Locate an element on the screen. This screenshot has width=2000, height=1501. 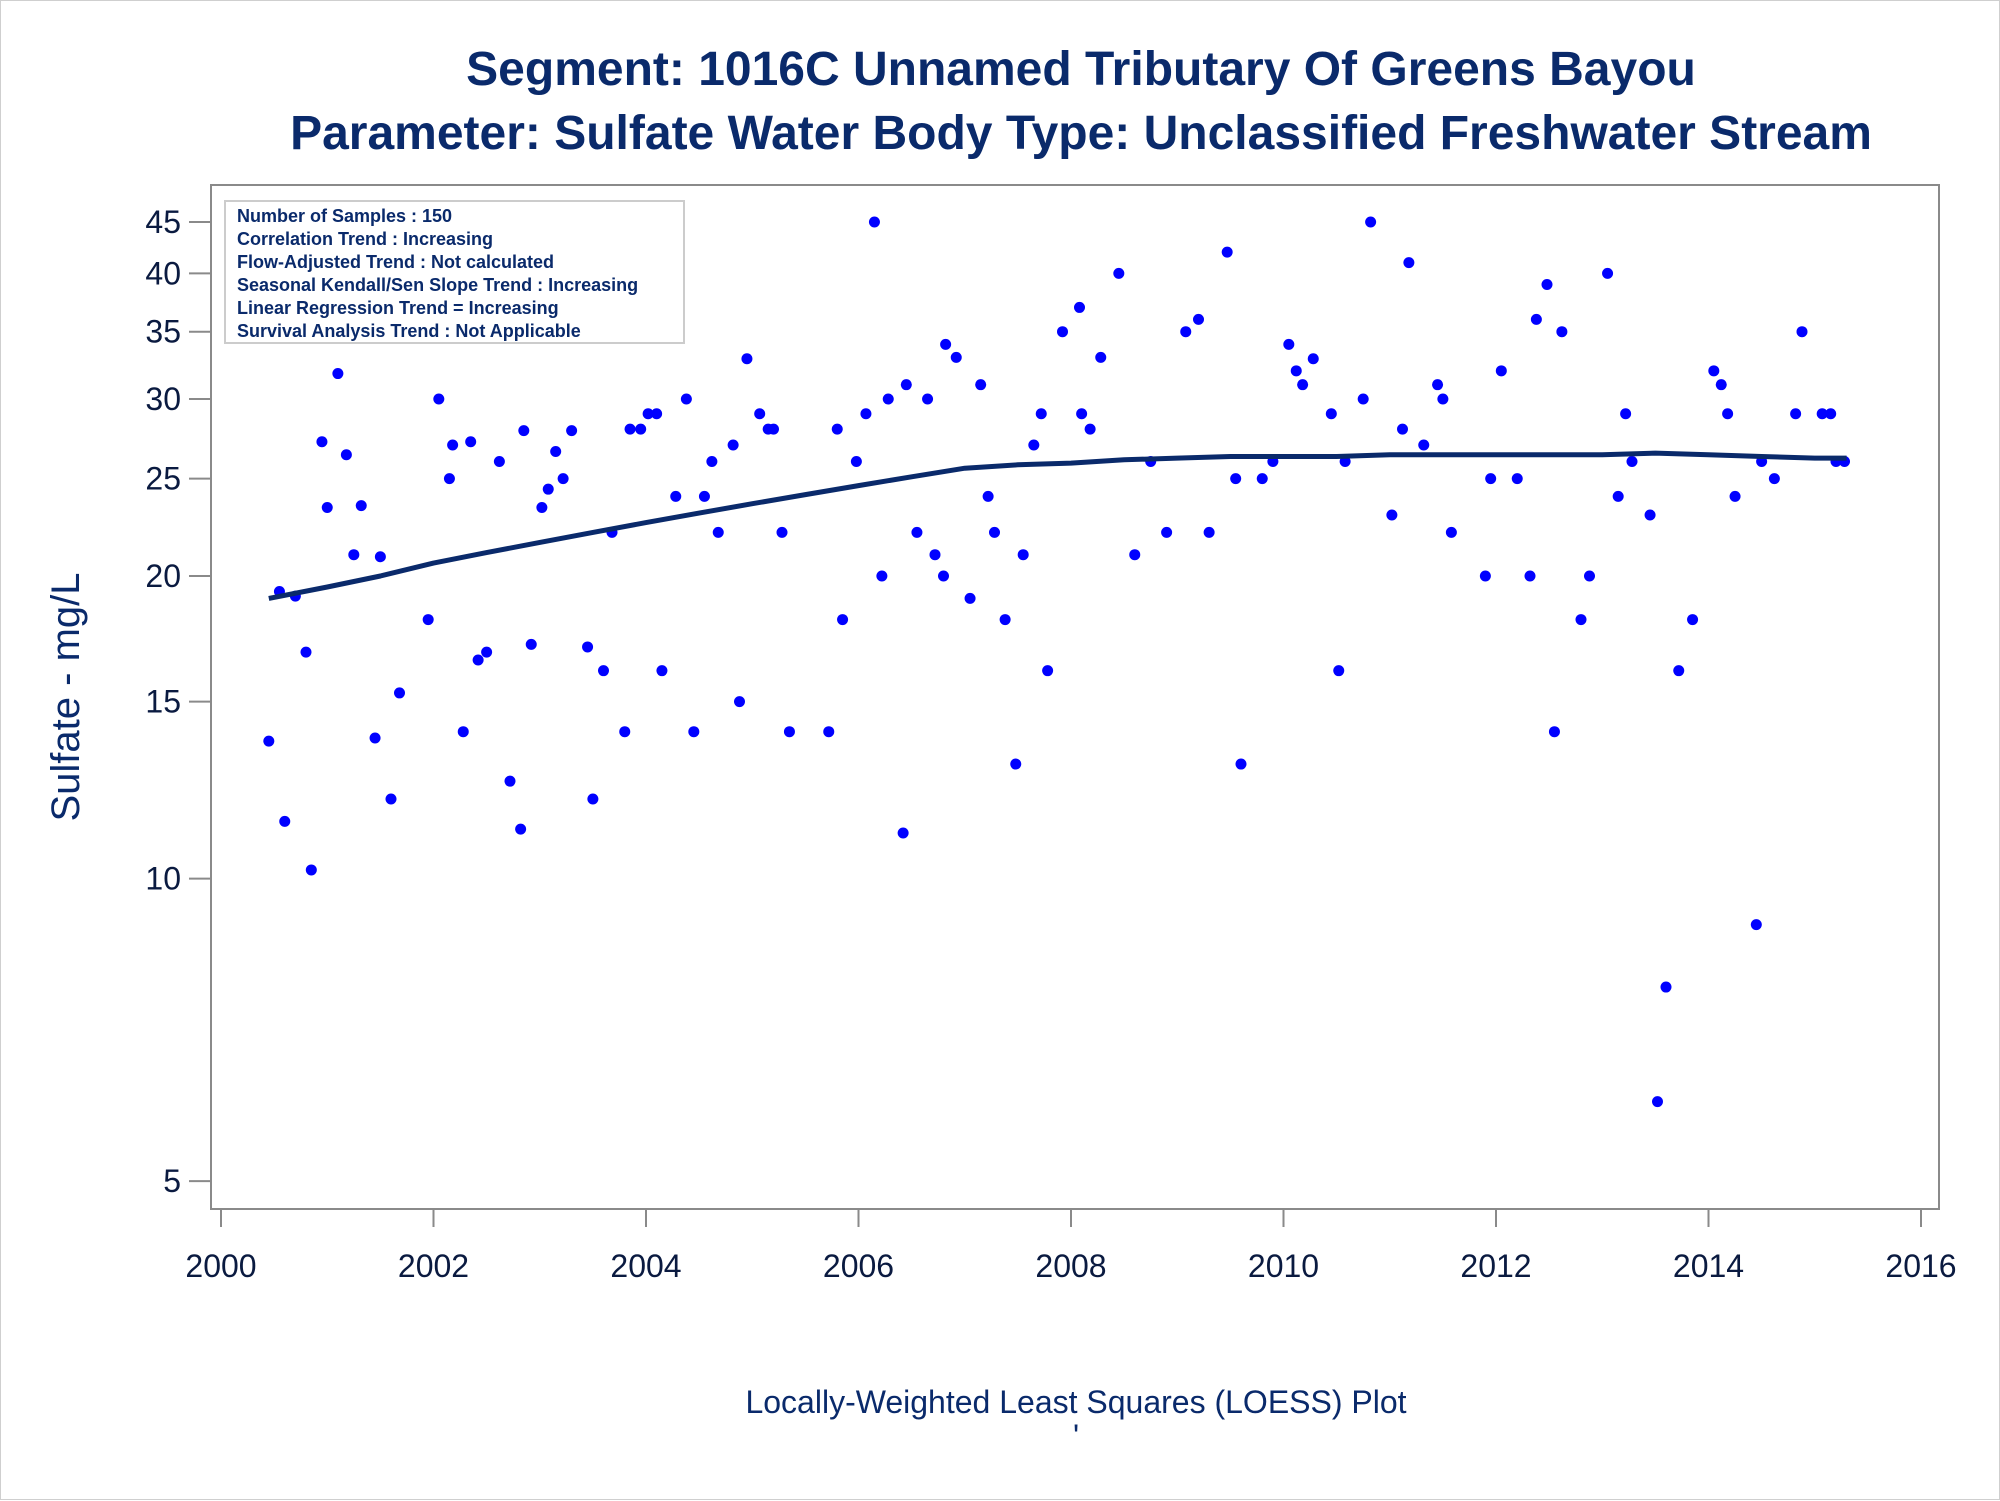
y-tick-label: 45 is located at coordinates (163, 222).